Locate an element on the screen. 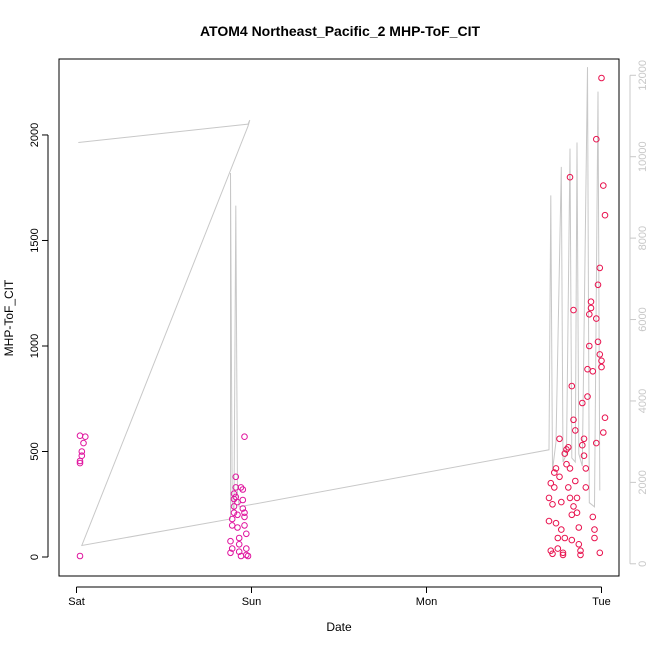 This screenshot has width=650, height=650. y-tick-label: 0 is located at coordinates (35, 557).